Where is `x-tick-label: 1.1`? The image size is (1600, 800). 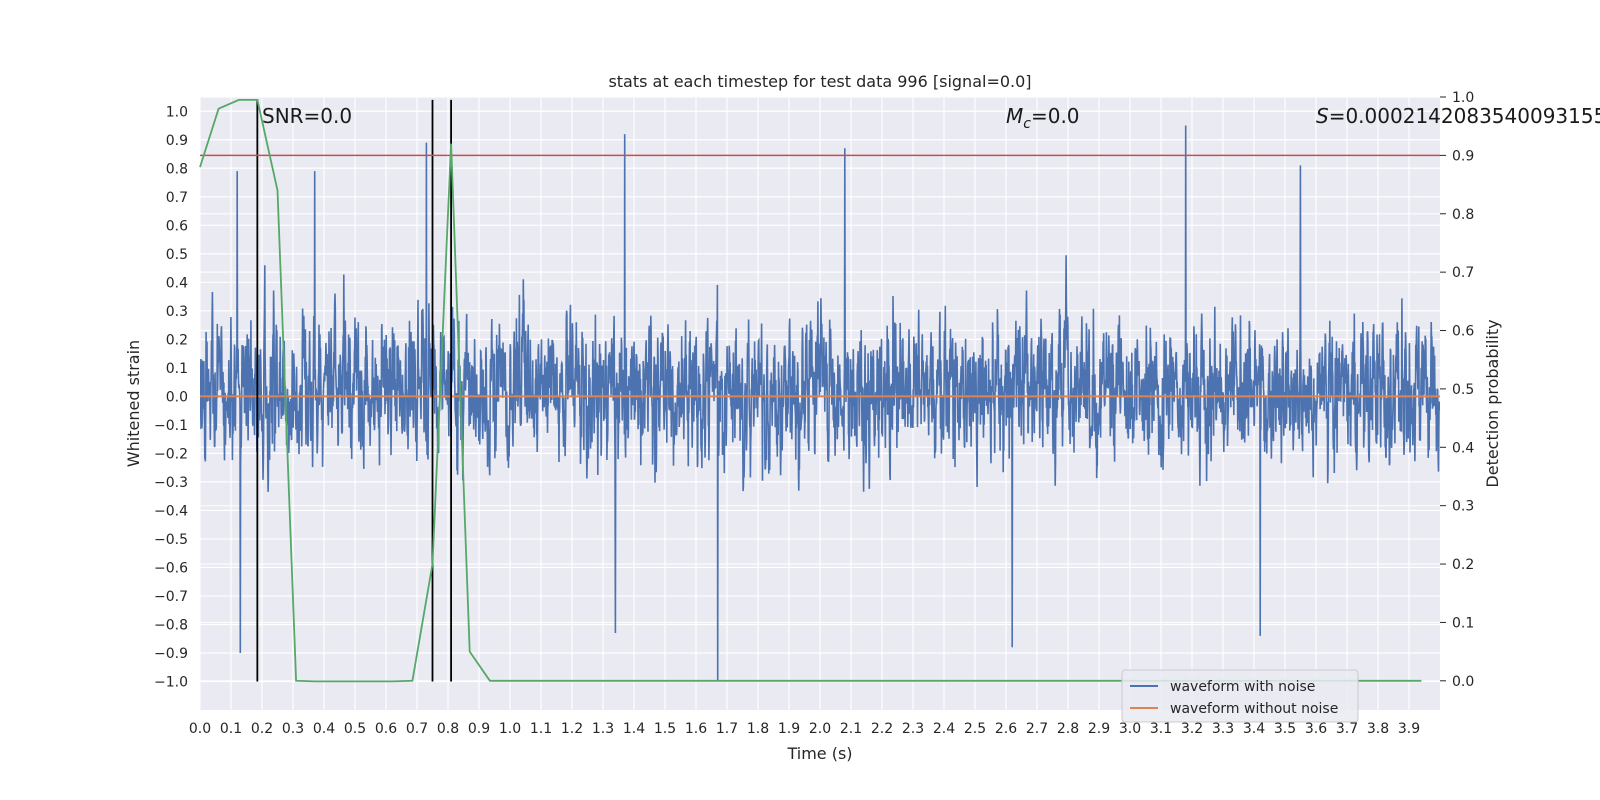 x-tick-label: 1.1 is located at coordinates (541, 729).